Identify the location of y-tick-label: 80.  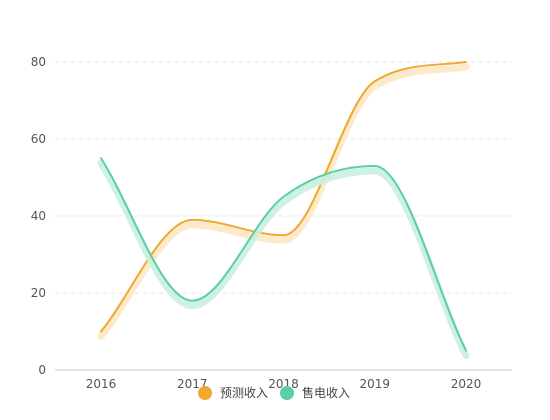
(38, 62).